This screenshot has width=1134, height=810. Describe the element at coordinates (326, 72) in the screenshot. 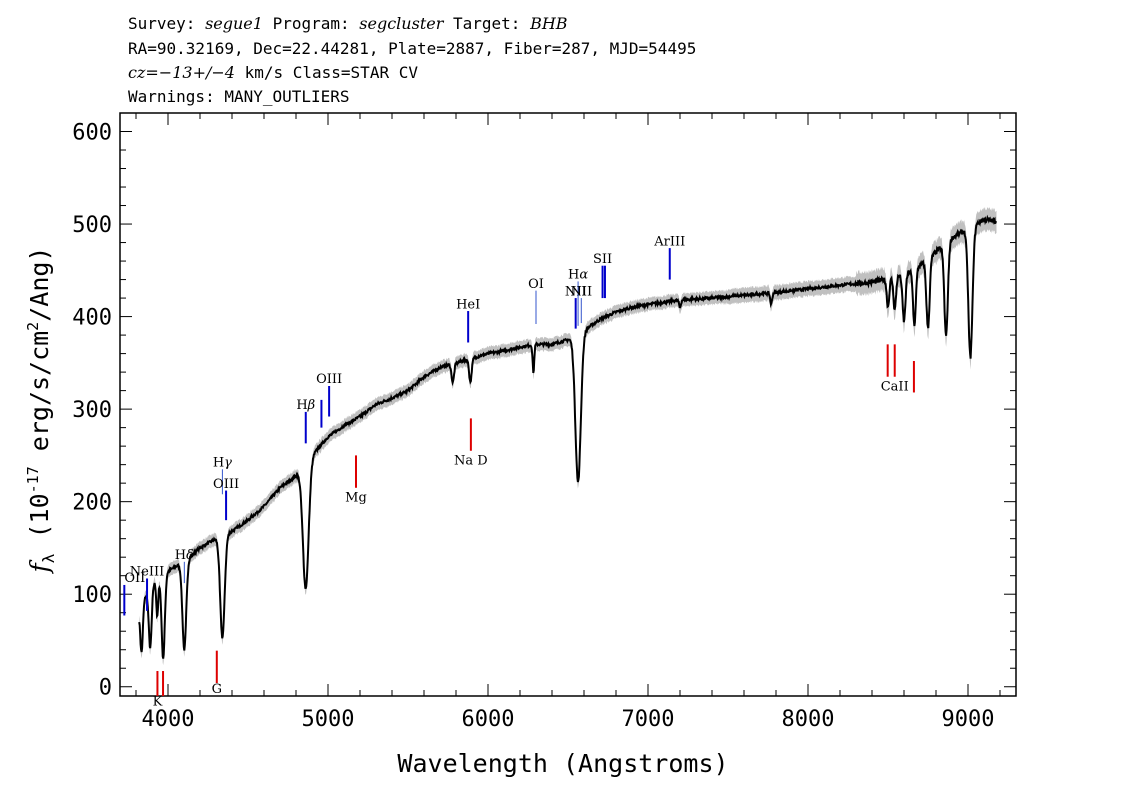

I see `class-label: km/s Class=STAR CV` at that location.